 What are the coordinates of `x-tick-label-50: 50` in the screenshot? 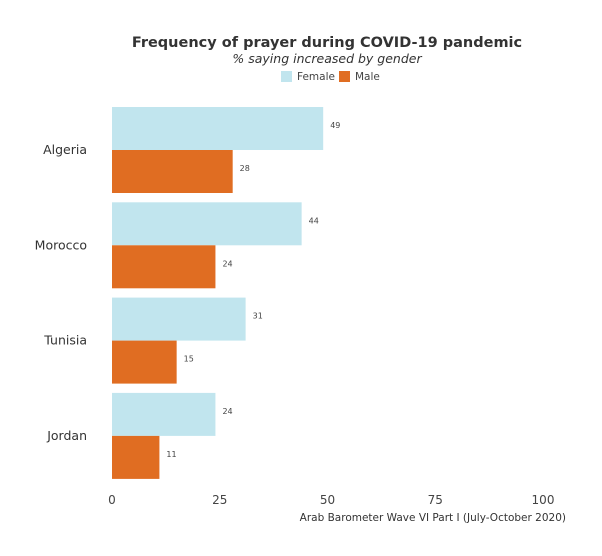 It's located at (327, 500).